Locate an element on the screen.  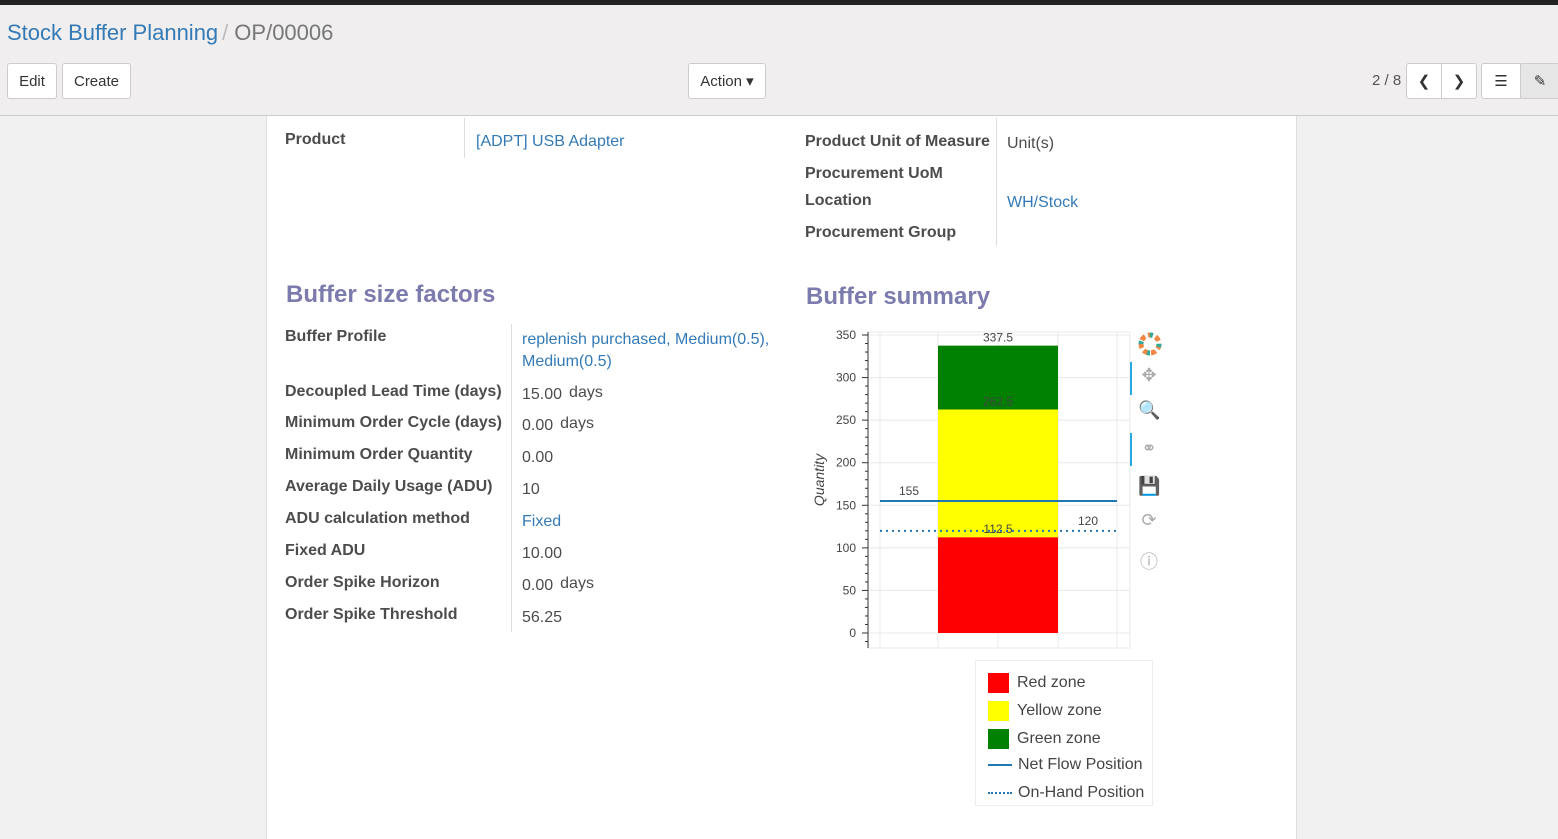
factor-value-text: 10.00 is located at coordinates (542, 553).